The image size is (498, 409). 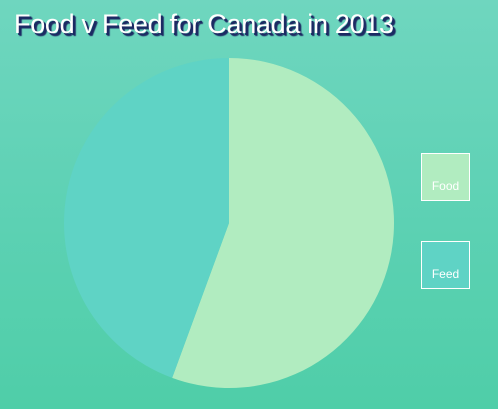 I want to click on legend-item-food: Food, so click(x=445, y=177).